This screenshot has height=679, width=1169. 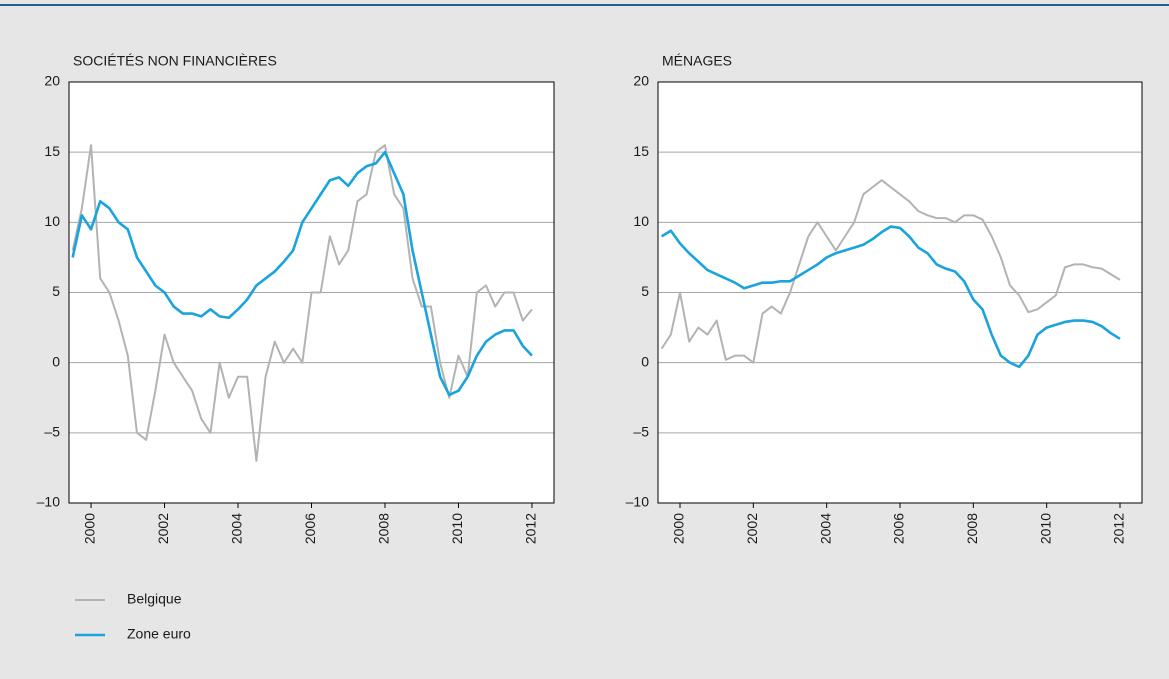 What do you see at coordinates (697, 61) in the screenshot?
I see `chart-title: MÉNAGES` at bounding box center [697, 61].